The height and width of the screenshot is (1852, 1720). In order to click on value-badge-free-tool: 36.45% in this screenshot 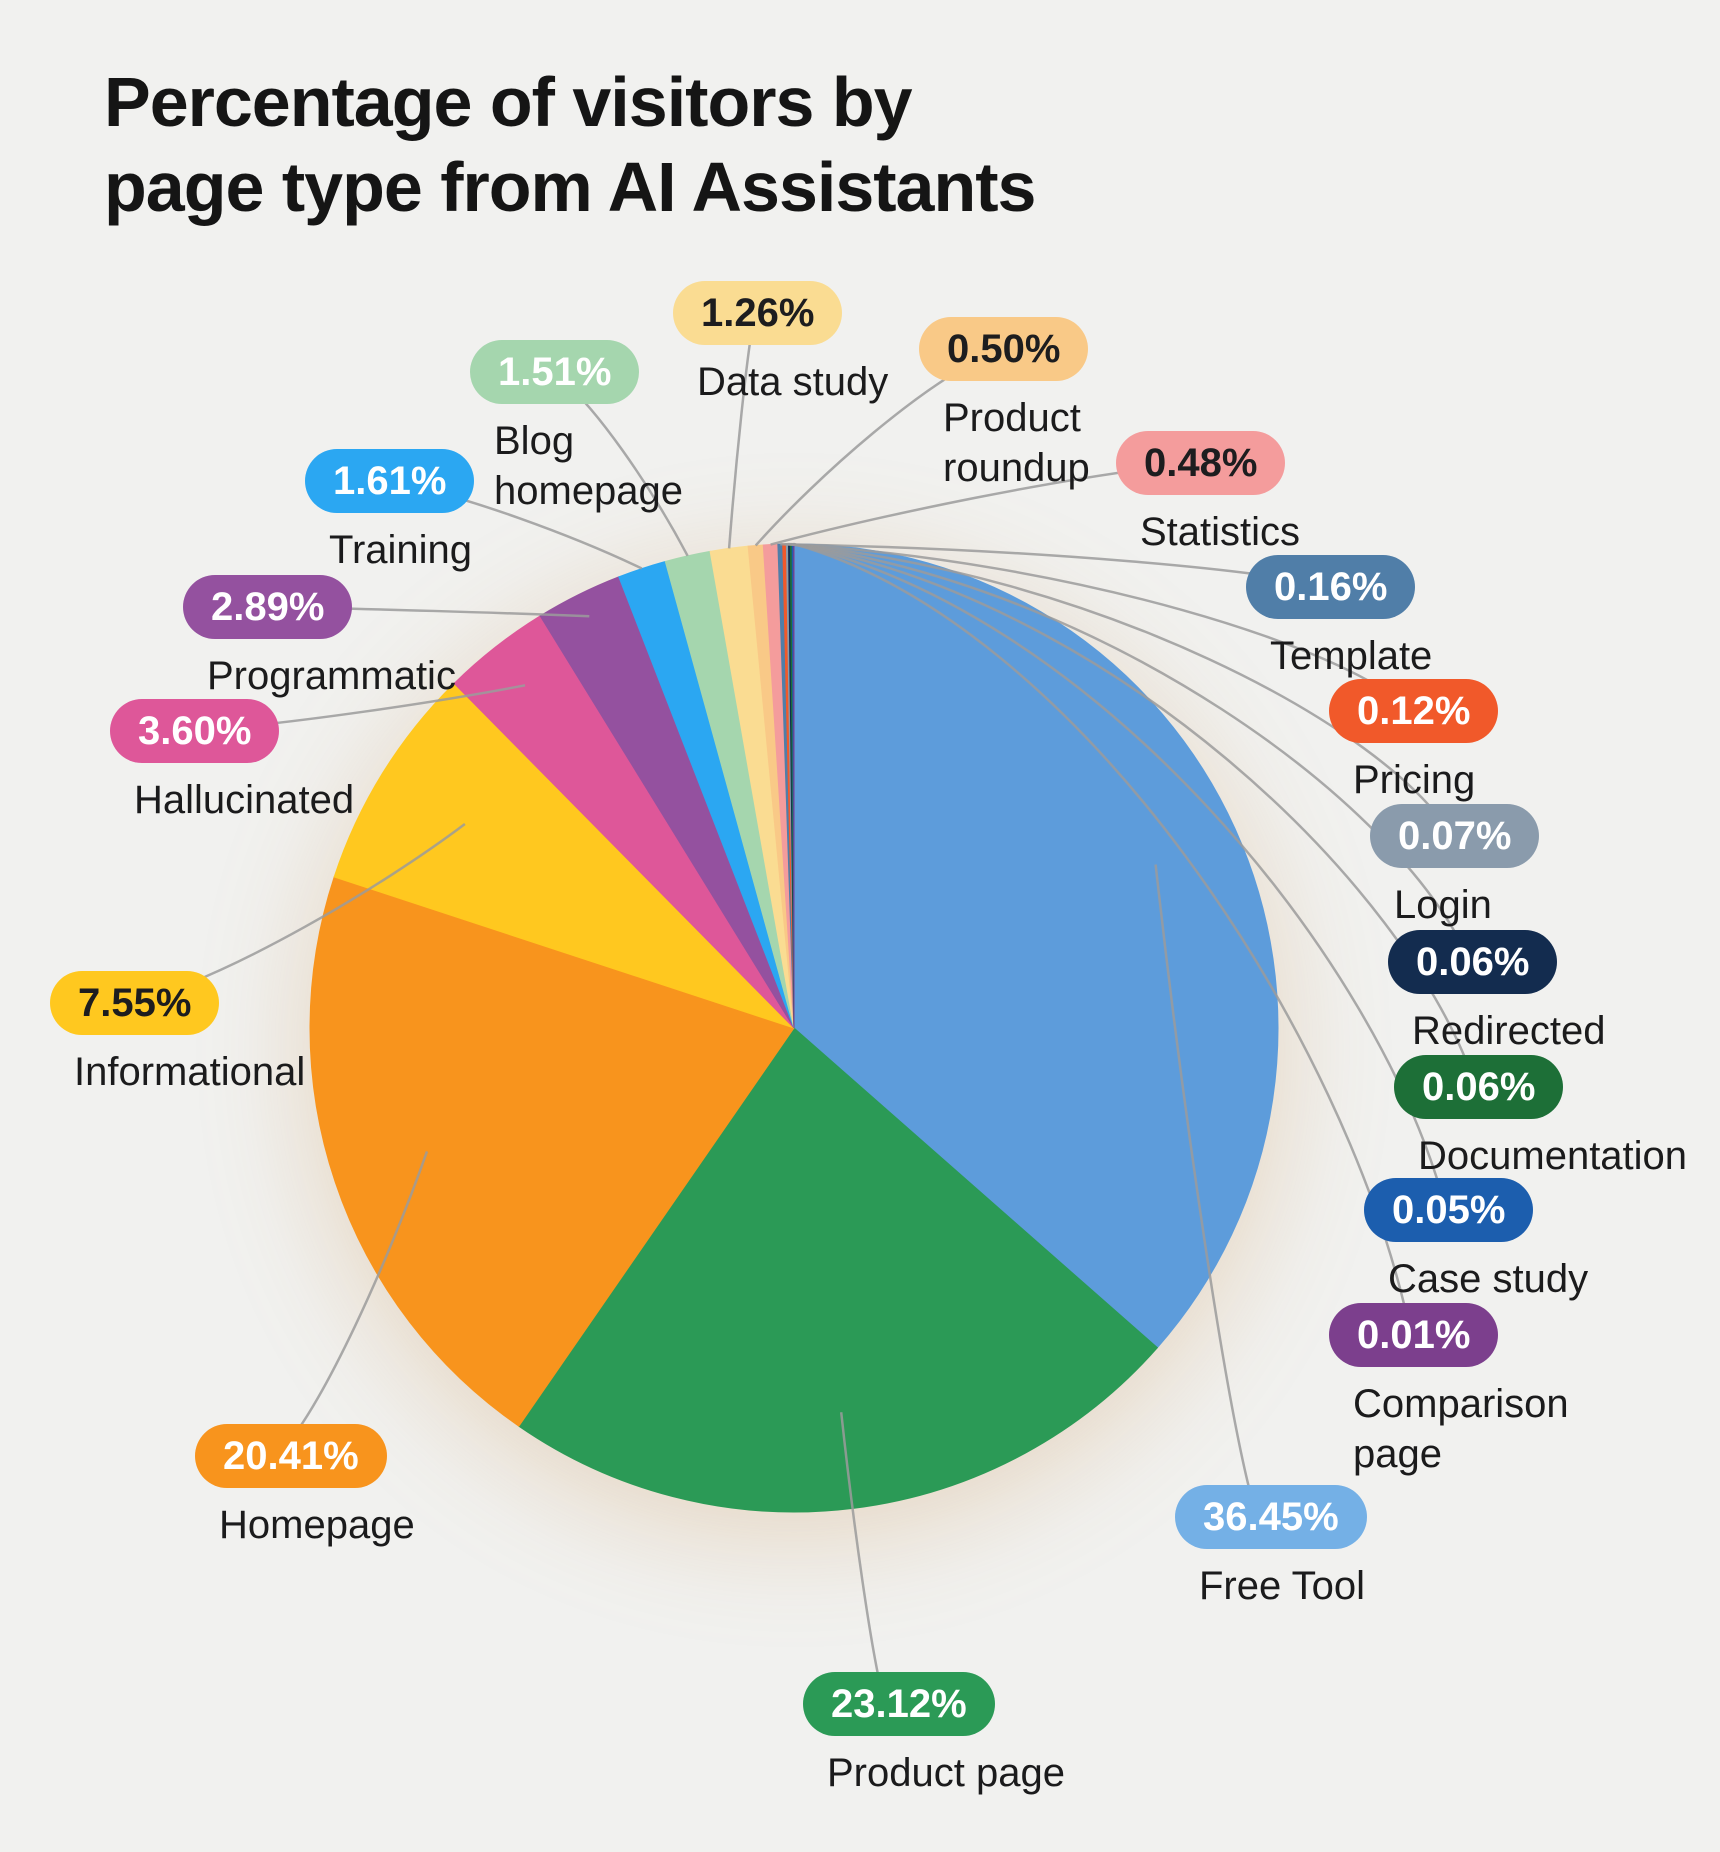, I will do `click(1271, 1517)`.